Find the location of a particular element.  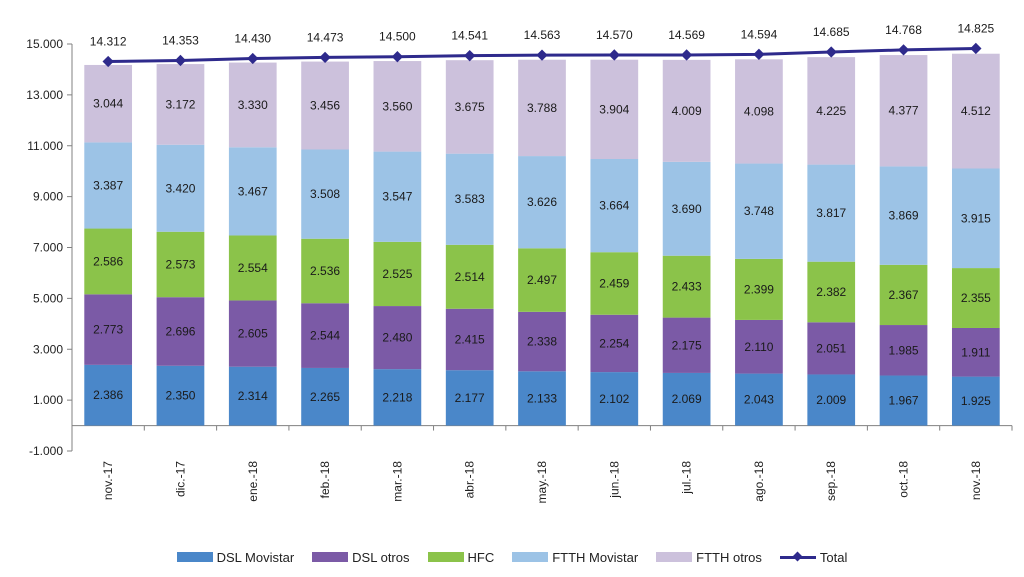

y-tick-label: 9.000 is located at coordinates (48, 197).